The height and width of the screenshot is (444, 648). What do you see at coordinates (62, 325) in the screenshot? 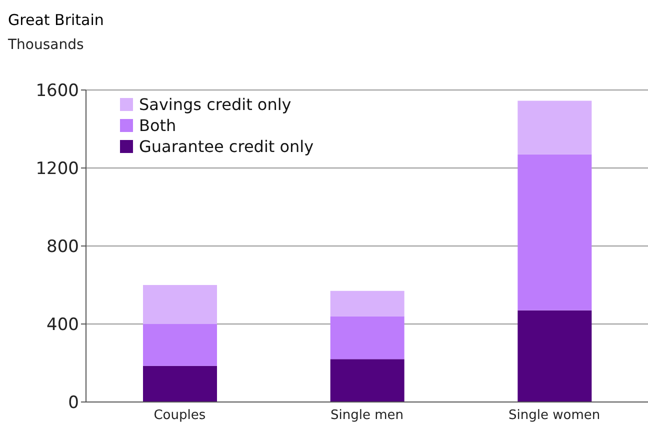
I see `y-tick-label: 400` at bounding box center [62, 325].